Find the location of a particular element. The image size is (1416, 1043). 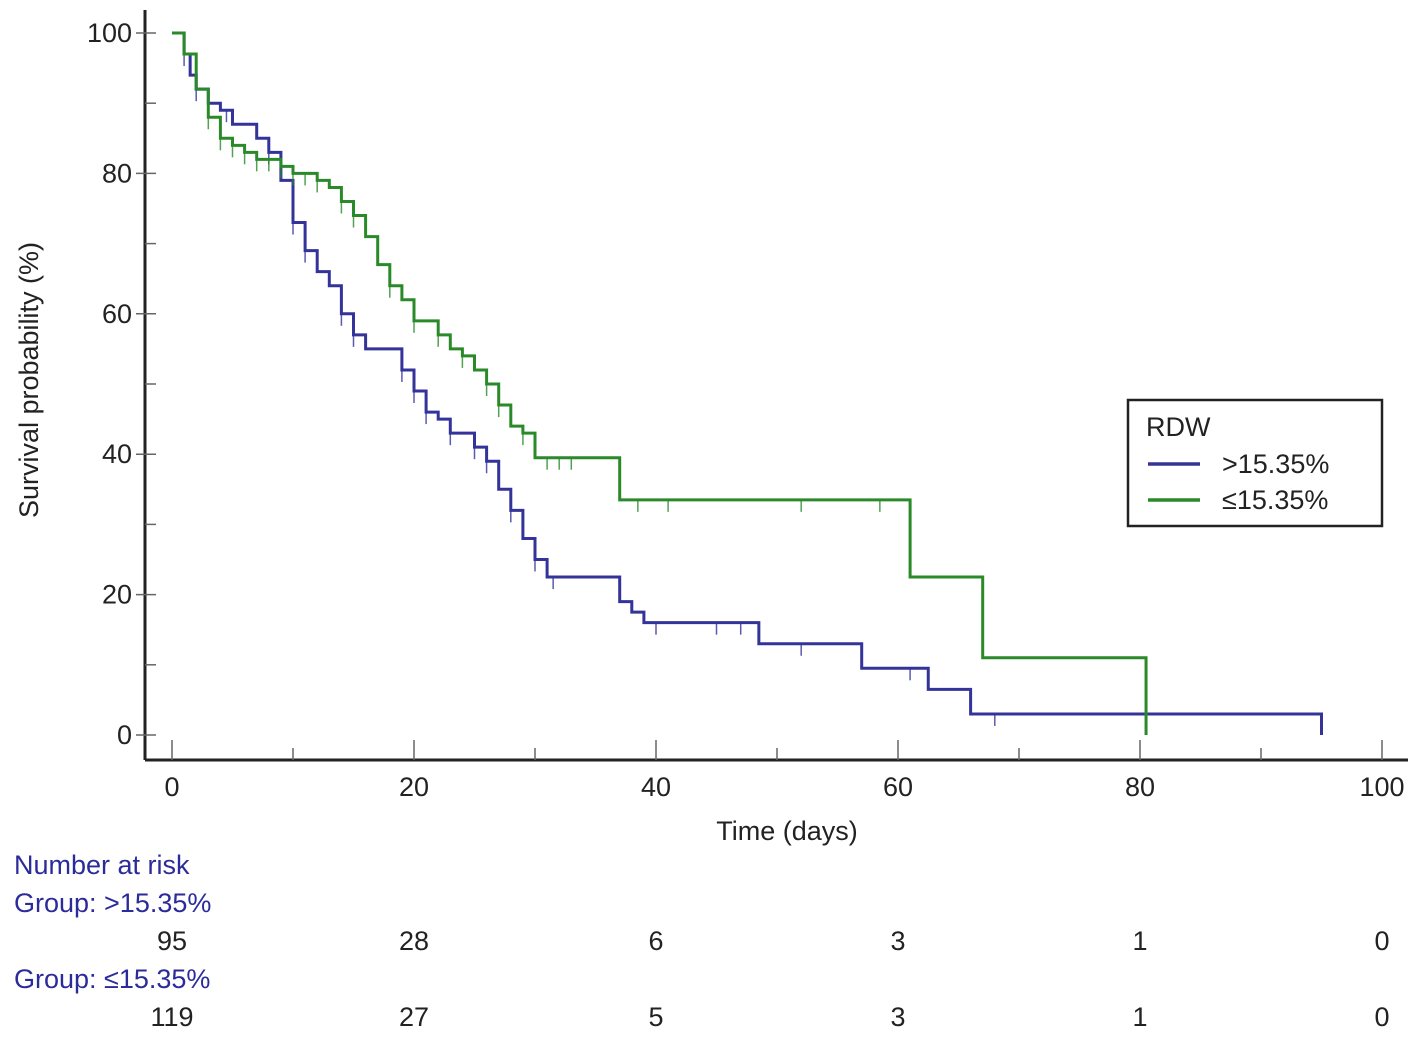

y-tick-label: 100 is located at coordinates (109, 33).